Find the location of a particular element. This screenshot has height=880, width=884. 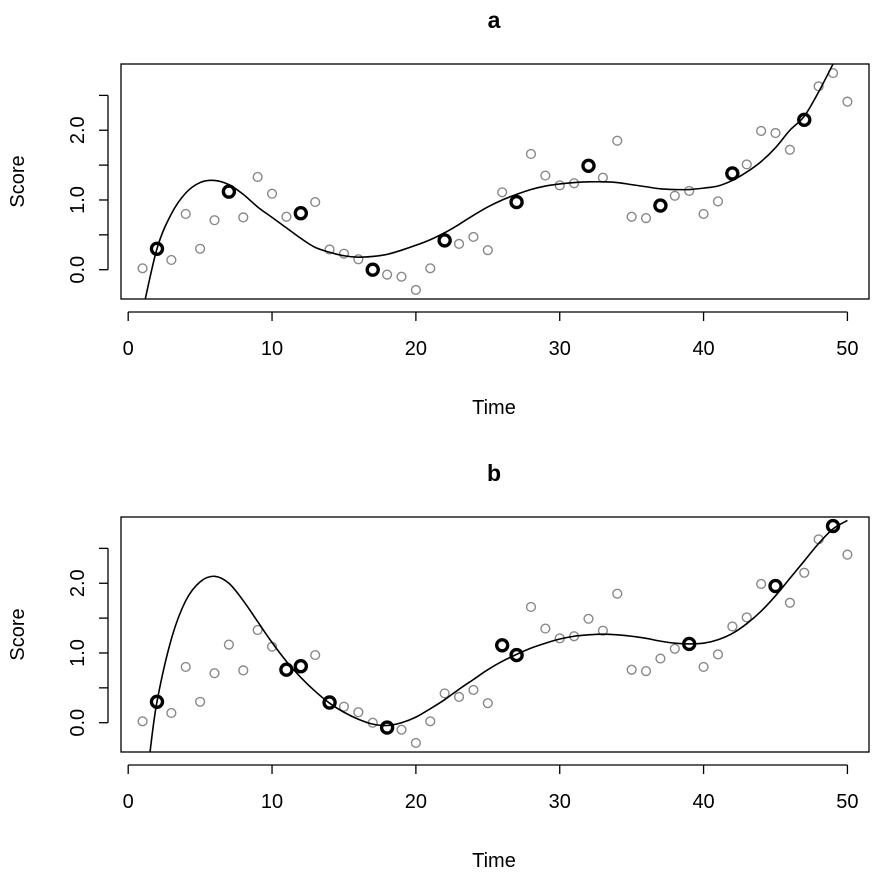

series-selected is located at coordinates (480, 194).